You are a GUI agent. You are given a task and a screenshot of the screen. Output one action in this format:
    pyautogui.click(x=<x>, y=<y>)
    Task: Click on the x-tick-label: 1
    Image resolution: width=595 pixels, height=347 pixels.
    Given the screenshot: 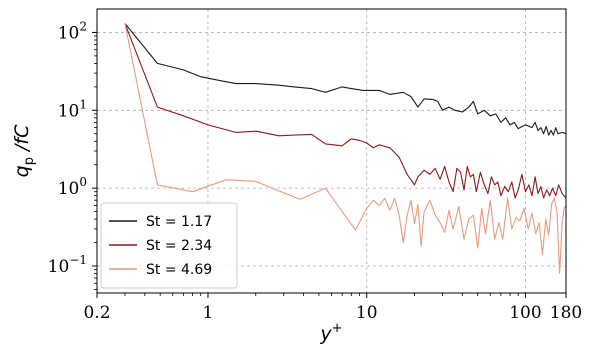 What is the action you would take?
    pyautogui.click(x=208, y=313)
    